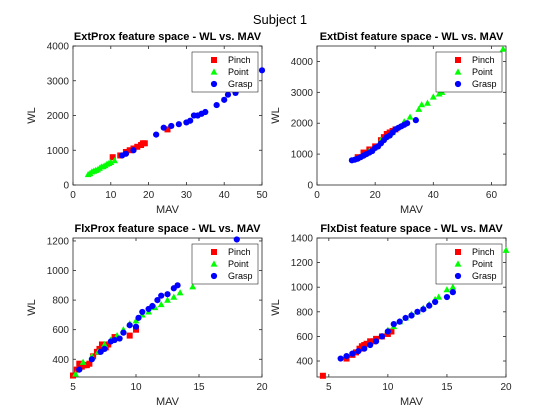 The width and height of the screenshot is (560, 420). Describe the element at coordinates (60, 301) in the screenshot. I see `y-tick-label: 800` at that location.